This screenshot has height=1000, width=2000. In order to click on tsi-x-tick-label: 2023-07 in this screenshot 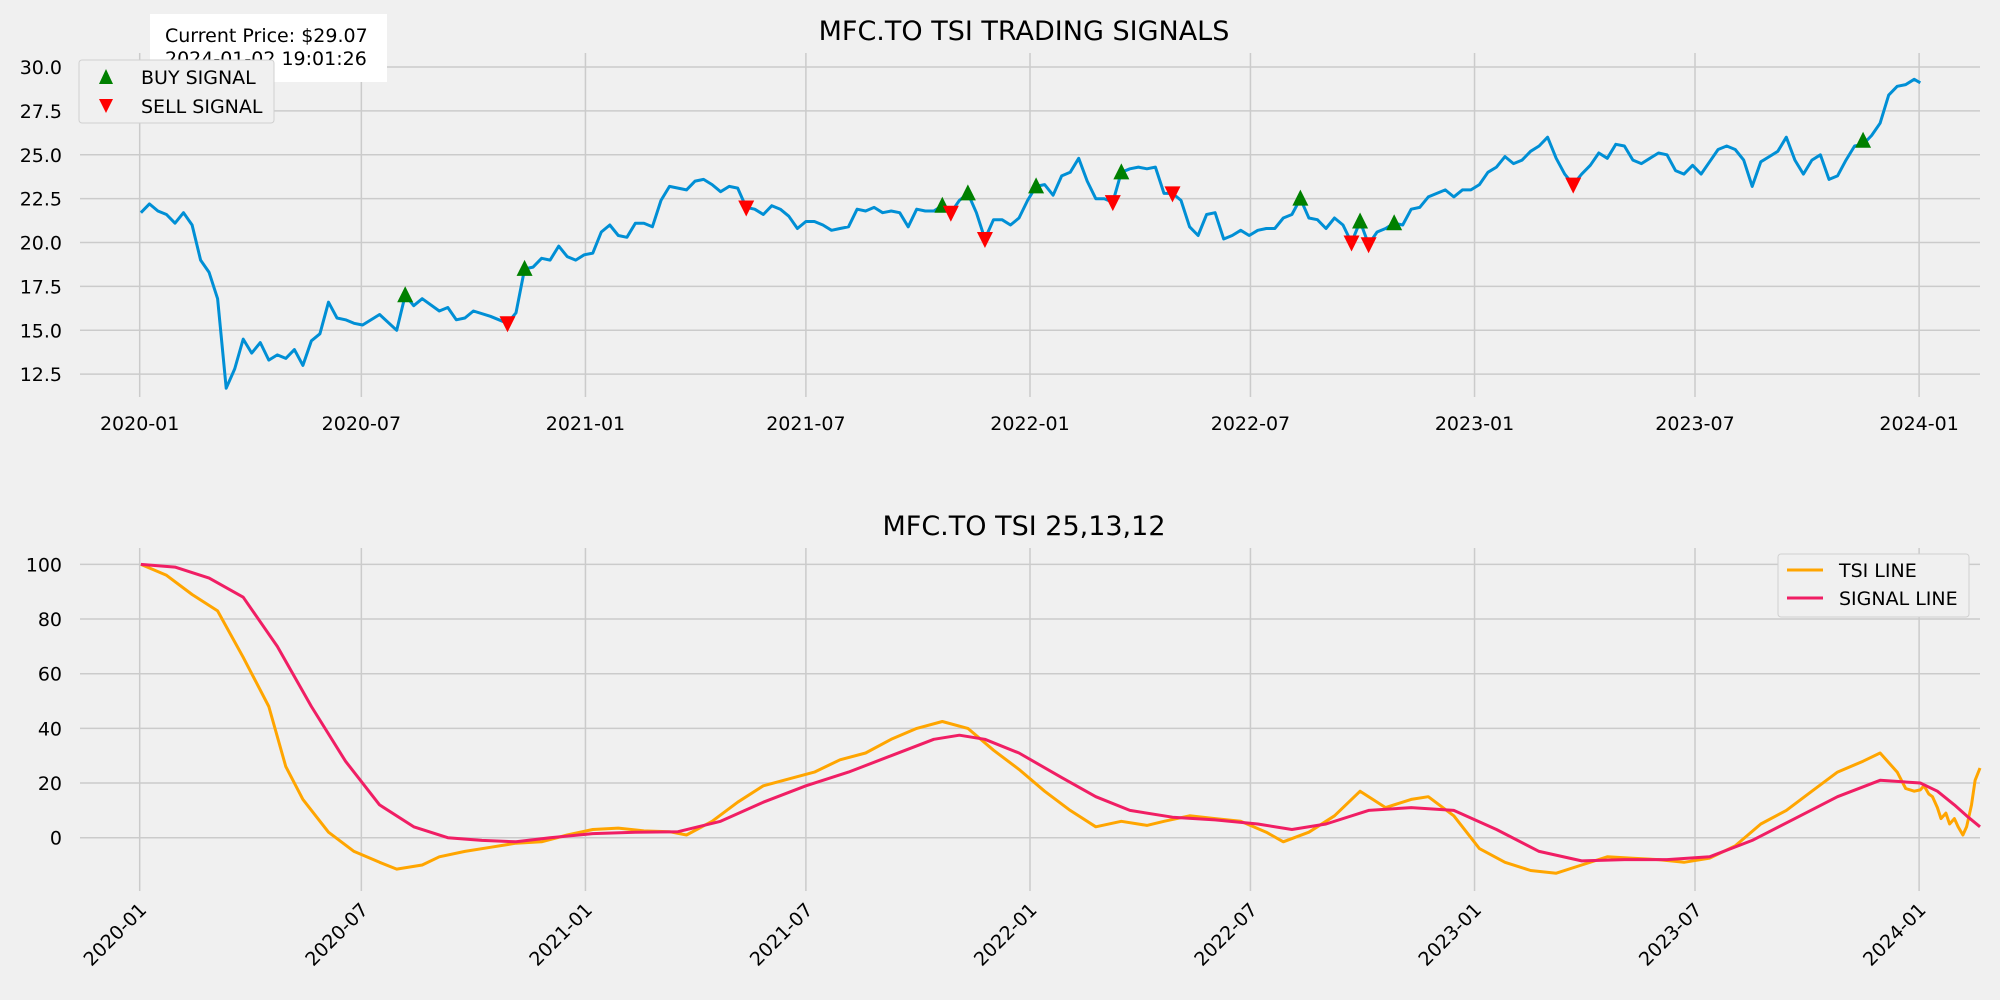, I will do `click(1671, 935)`.